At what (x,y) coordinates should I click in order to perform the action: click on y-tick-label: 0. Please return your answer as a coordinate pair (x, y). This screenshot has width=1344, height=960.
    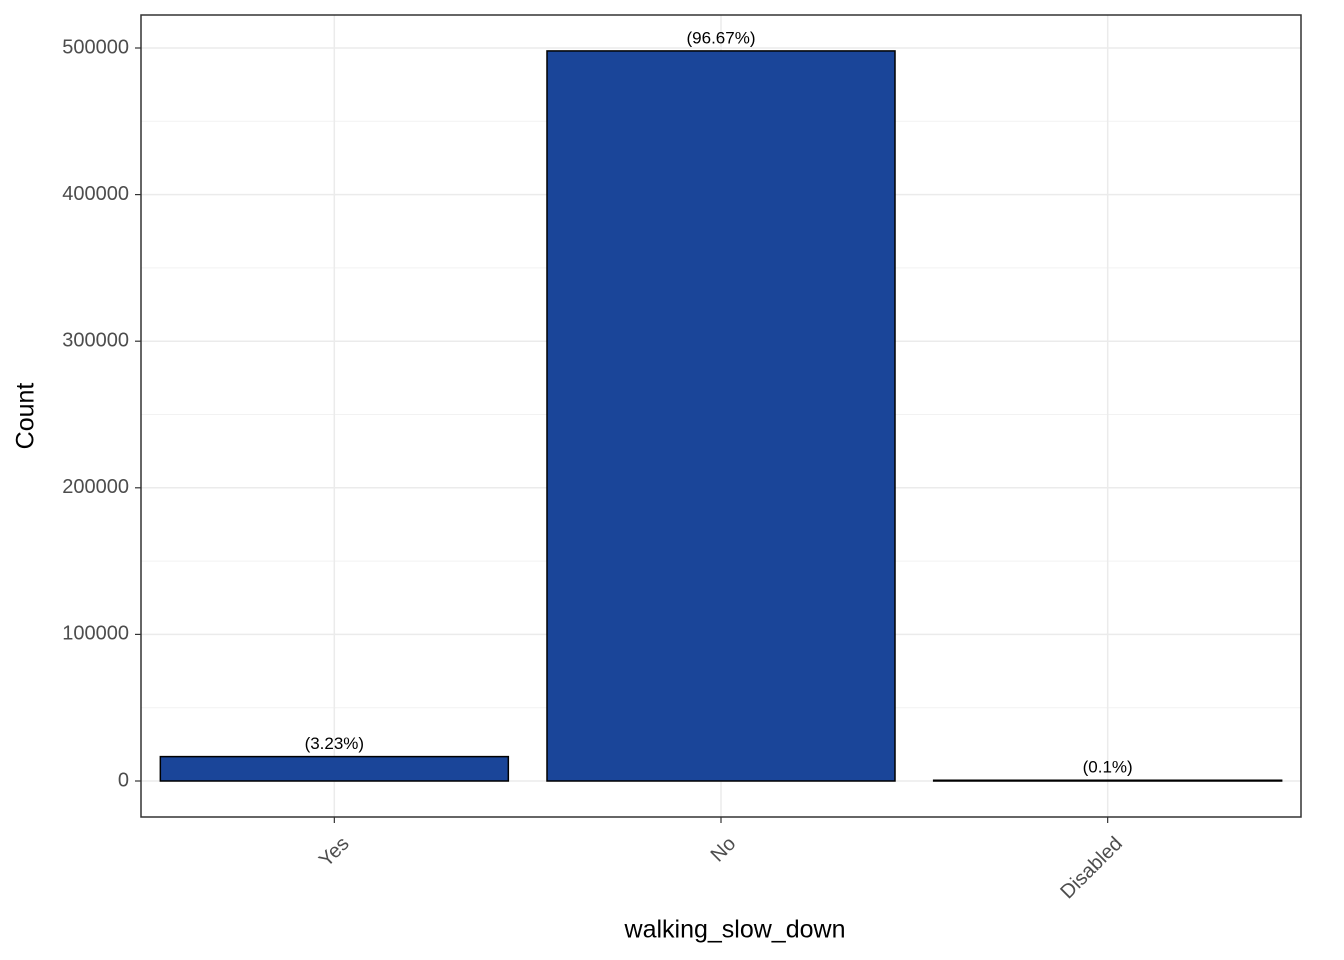
    Looking at the image, I should click on (123, 780).